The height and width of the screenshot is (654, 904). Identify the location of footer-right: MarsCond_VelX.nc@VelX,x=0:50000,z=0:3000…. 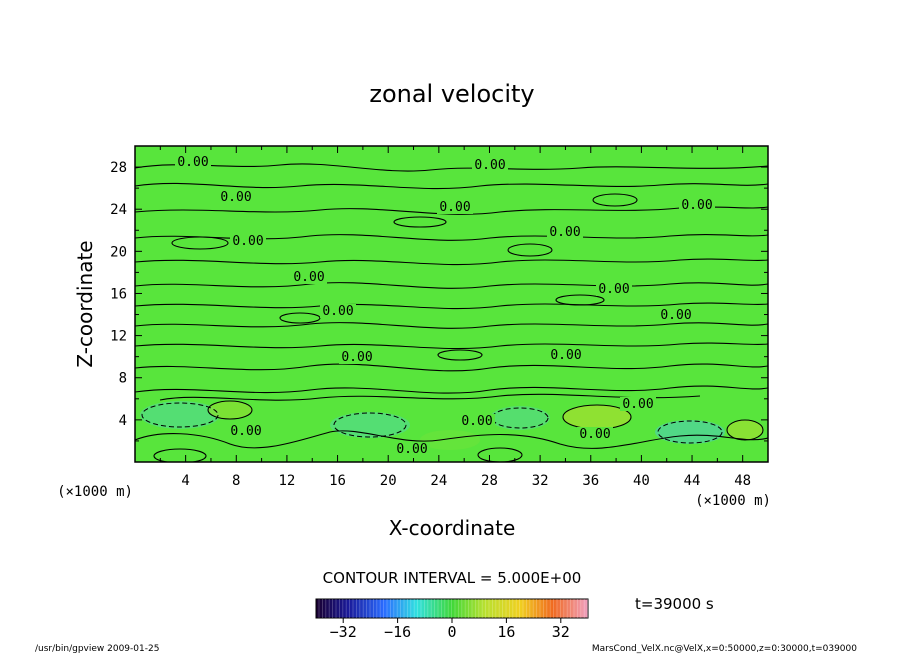
(724, 649).